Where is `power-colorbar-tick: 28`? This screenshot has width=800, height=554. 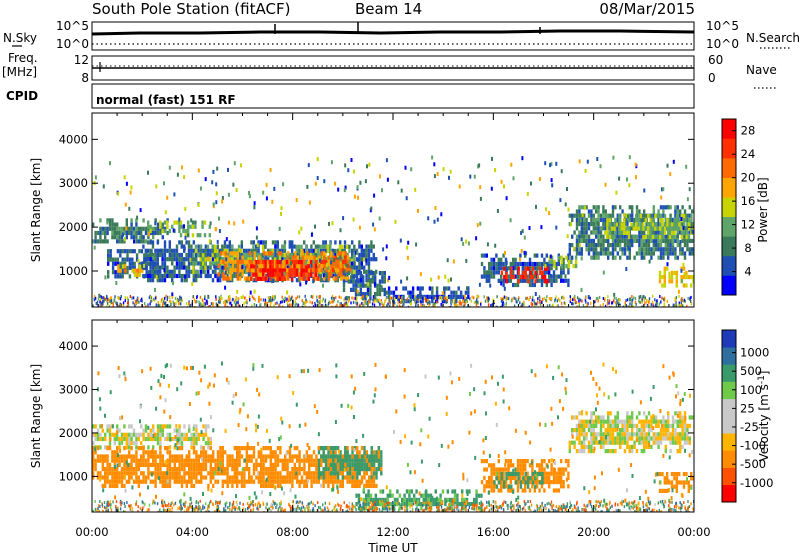
power-colorbar-tick: 28 is located at coordinates (748, 131).